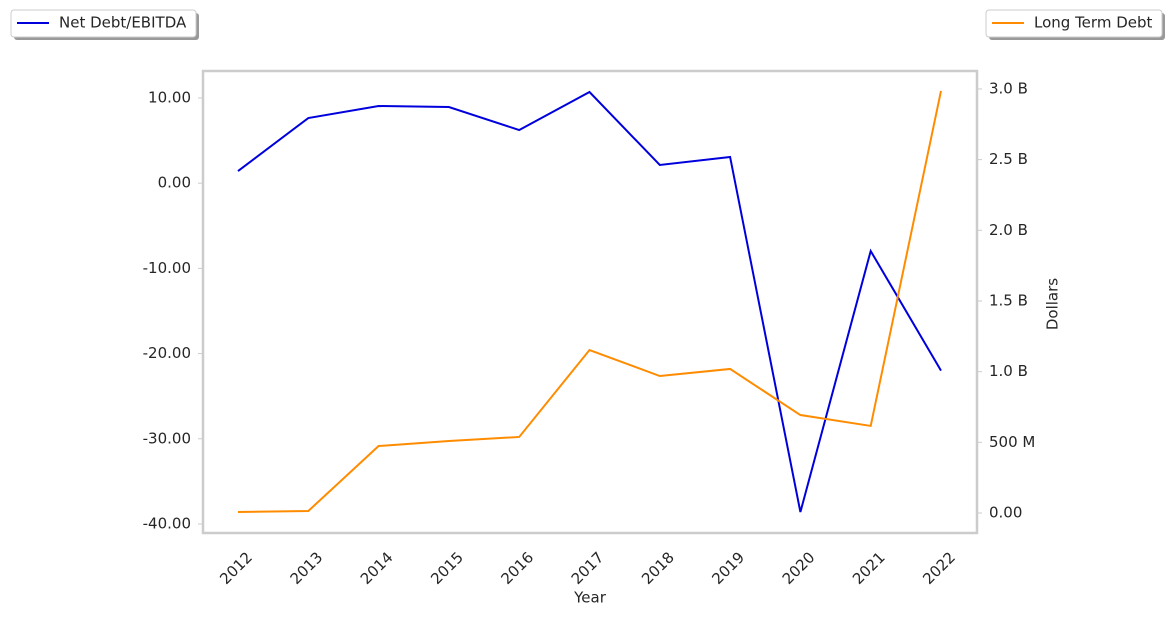 The width and height of the screenshot is (1171, 622). What do you see at coordinates (167, 268) in the screenshot?
I see `y-tick-label: -10.00` at bounding box center [167, 268].